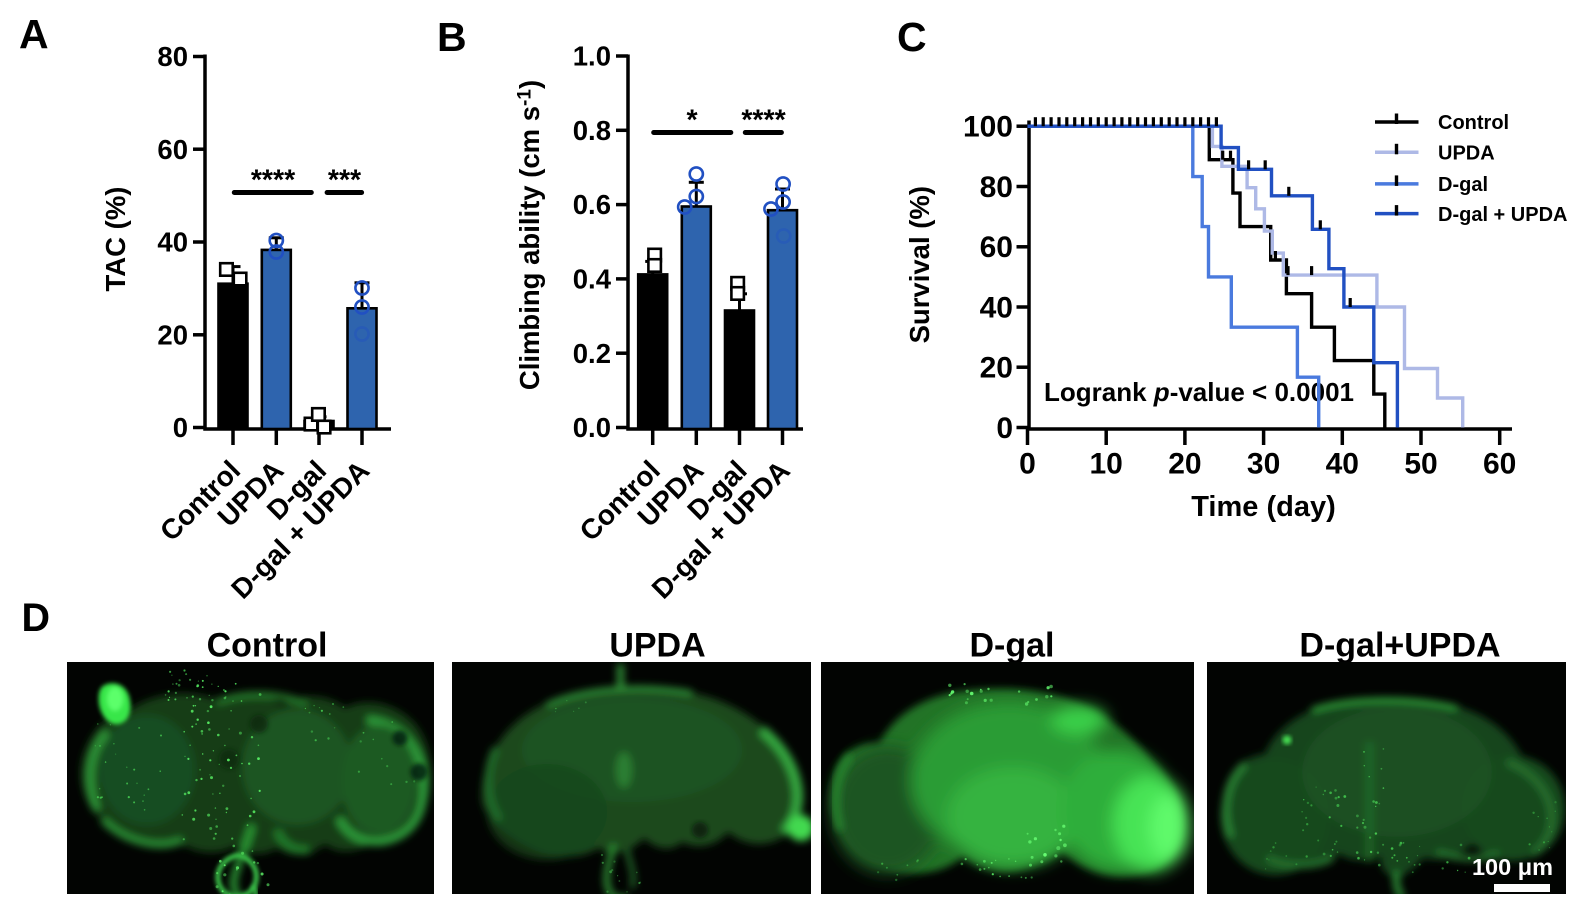 Image resolution: width=1588 pixels, height=923 pixels. What do you see at coordinates (34, 34) in the screenshot?
I see `svg-text: A` at bounding box center [34, 34].